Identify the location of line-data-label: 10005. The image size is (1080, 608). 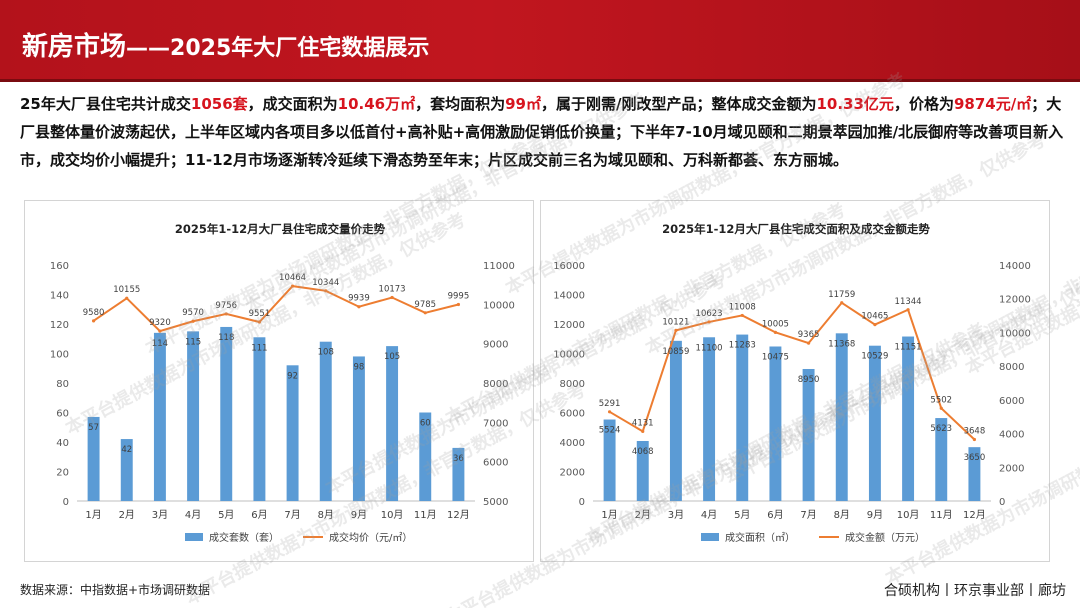
(775, 324).